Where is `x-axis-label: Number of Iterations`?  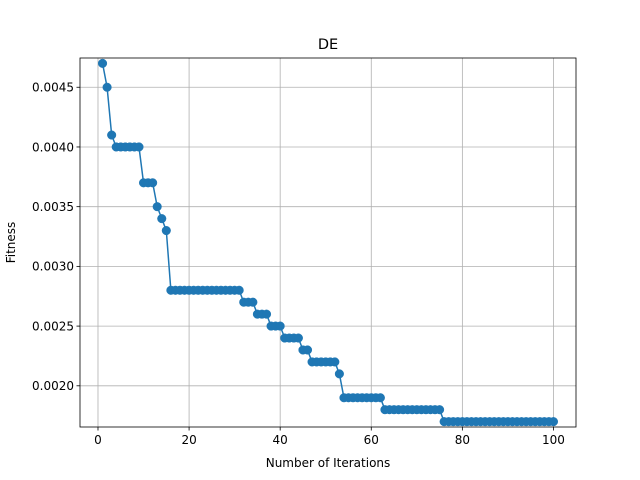 x-axis-label: Number of Iterations is located at coordinates (328, 463).